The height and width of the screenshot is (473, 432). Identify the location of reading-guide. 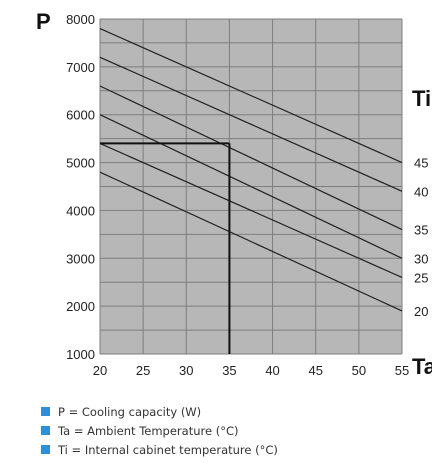
(165, 248).